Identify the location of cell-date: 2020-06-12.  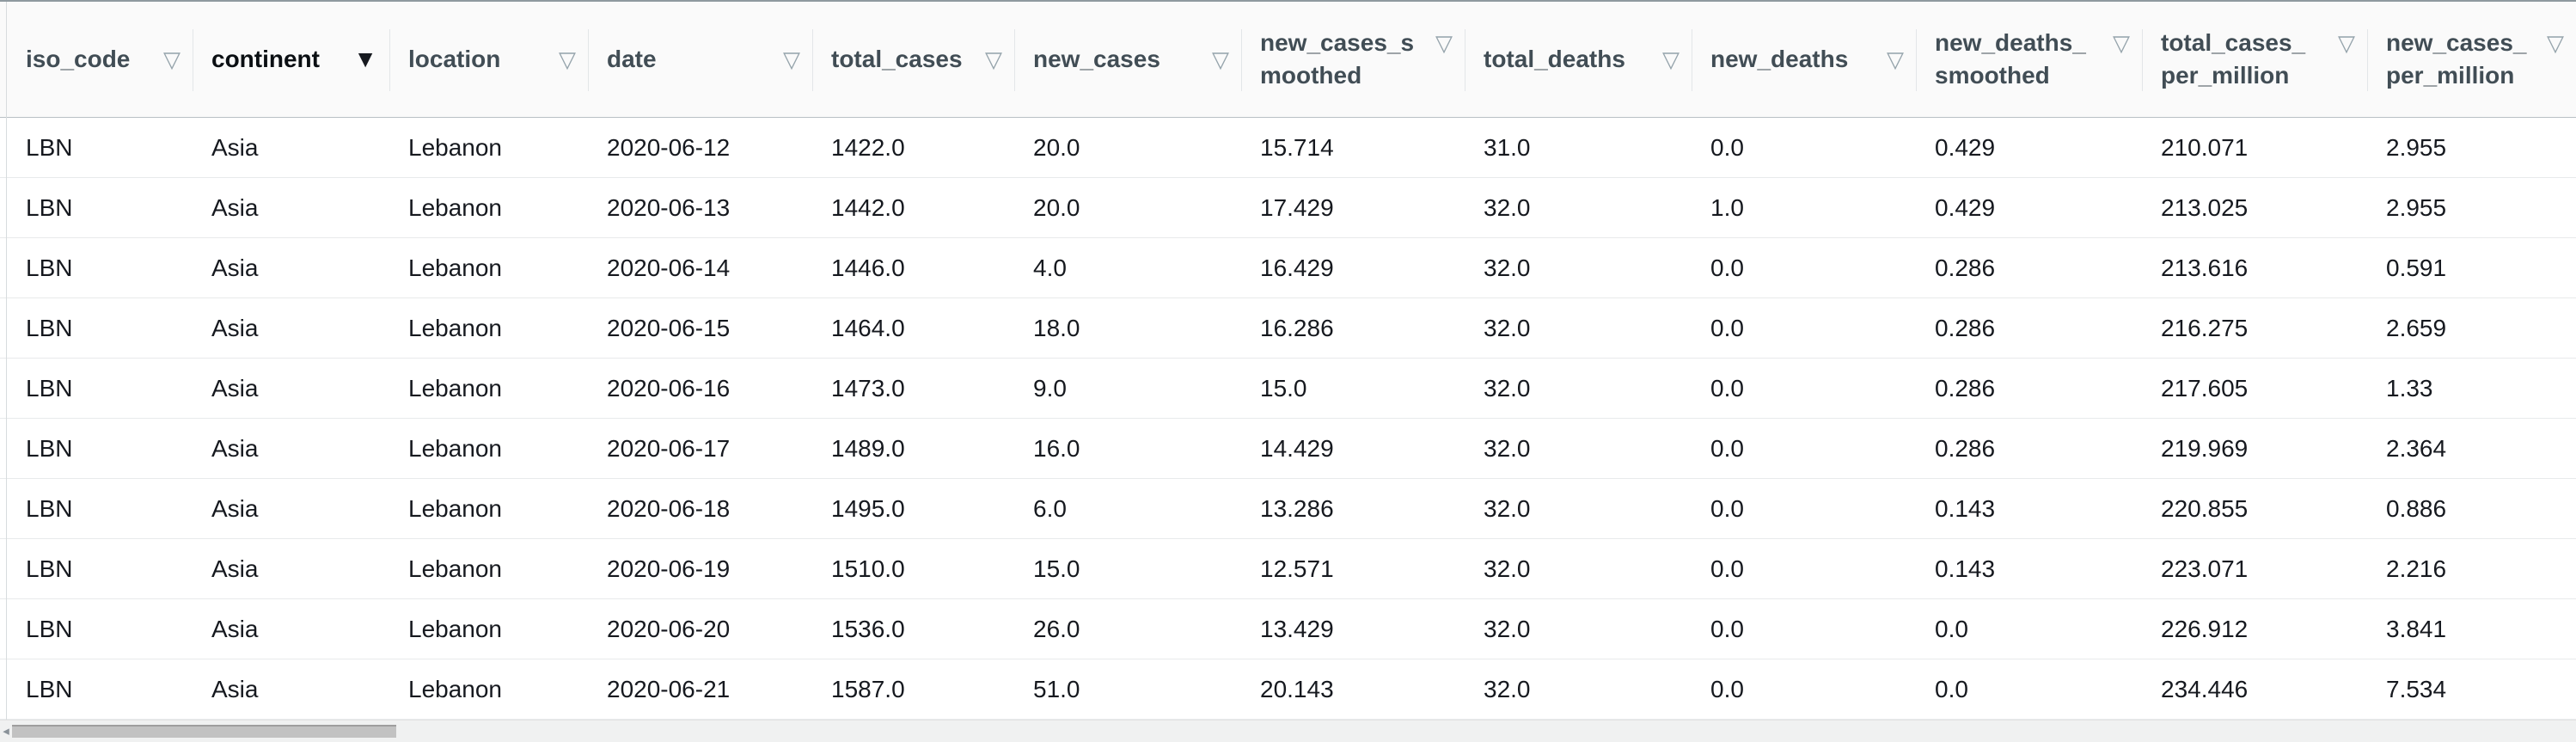
(669, 147).